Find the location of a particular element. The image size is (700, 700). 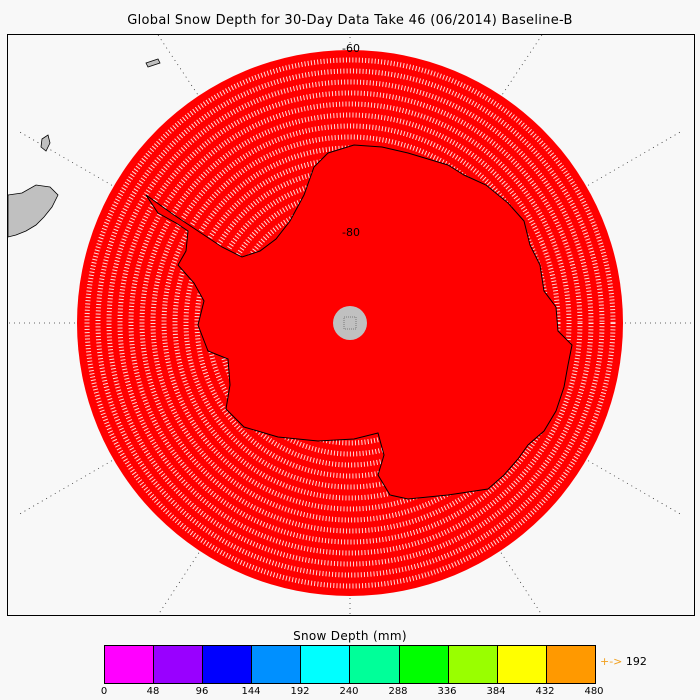

overflow-arrow-icon: +-> is located at coordinates (611, 661).